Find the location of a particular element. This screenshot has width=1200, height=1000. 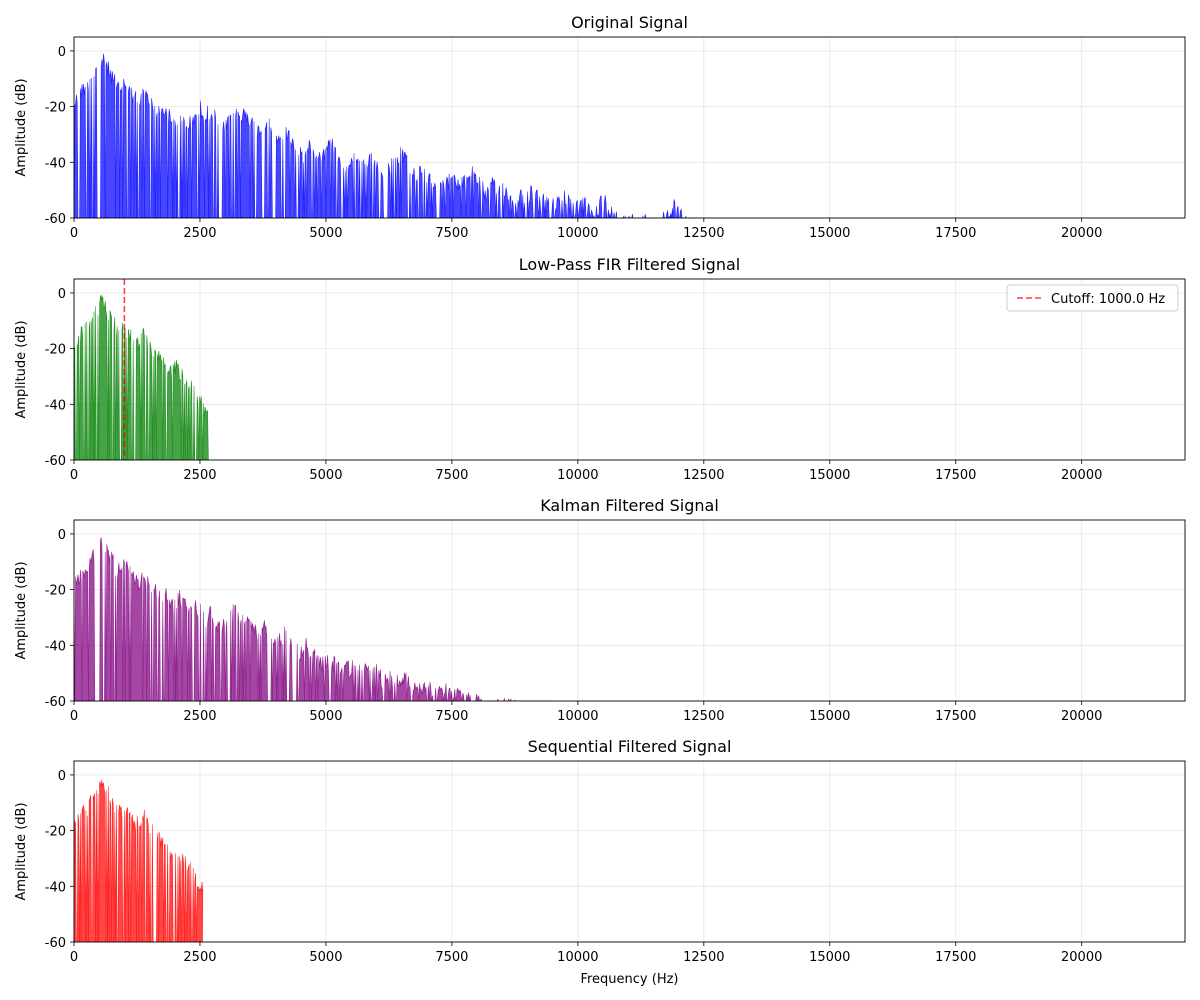

chart-title: Low-Pass FIR Filtered Signal is located at coordinates (629, 264).